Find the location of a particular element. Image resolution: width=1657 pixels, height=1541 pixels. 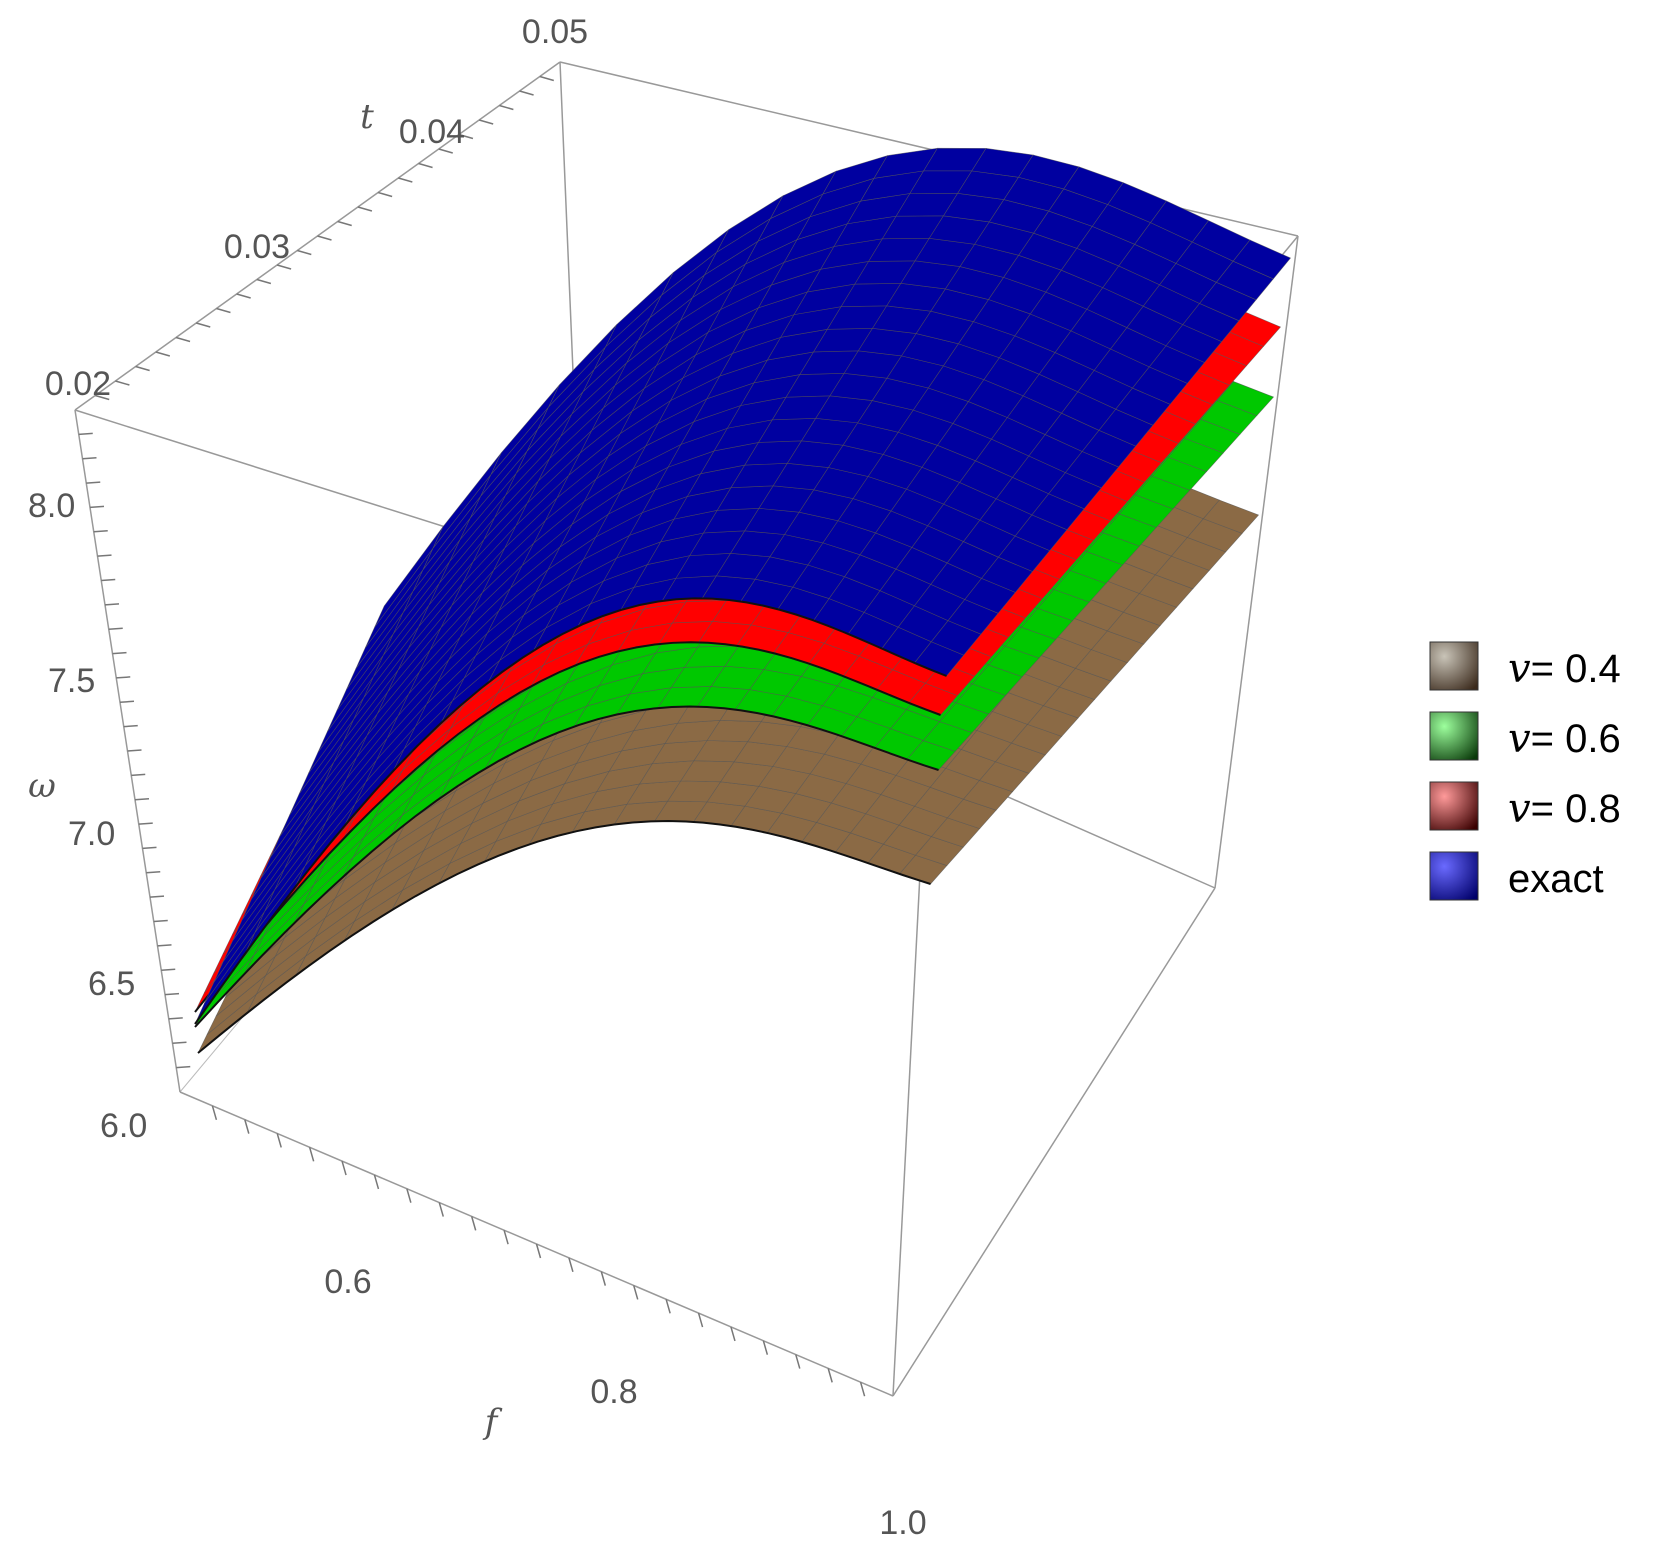

t-tick-label: 0.04 is located at coordinates (432, 132).